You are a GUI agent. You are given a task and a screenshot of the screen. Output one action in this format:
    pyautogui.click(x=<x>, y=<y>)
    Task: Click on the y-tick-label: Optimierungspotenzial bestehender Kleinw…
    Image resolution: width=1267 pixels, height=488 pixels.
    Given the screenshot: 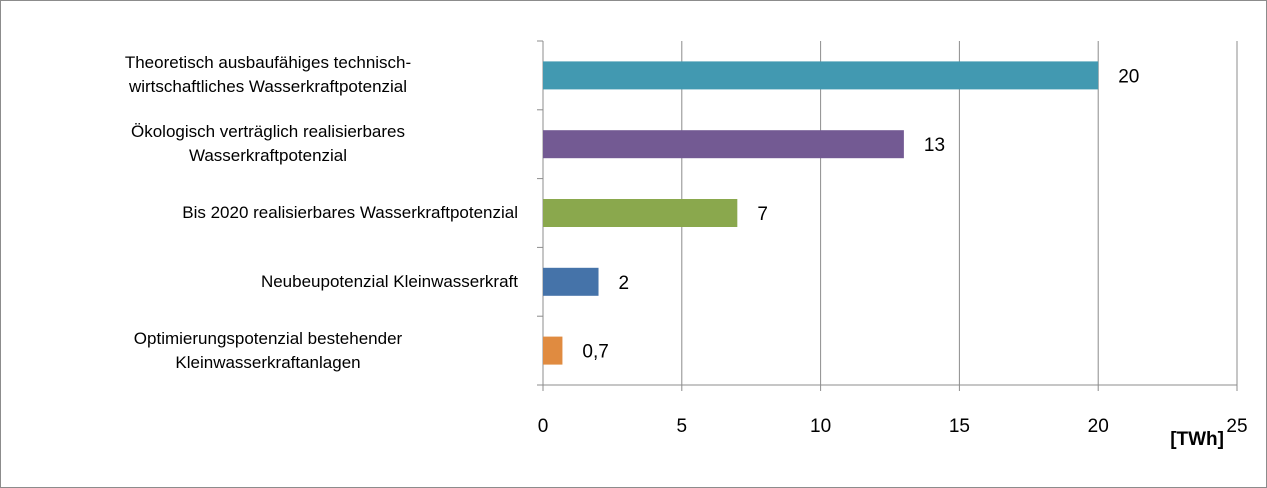 What is the action you would take?
    pyautogui.click(x=268, y=350)
    